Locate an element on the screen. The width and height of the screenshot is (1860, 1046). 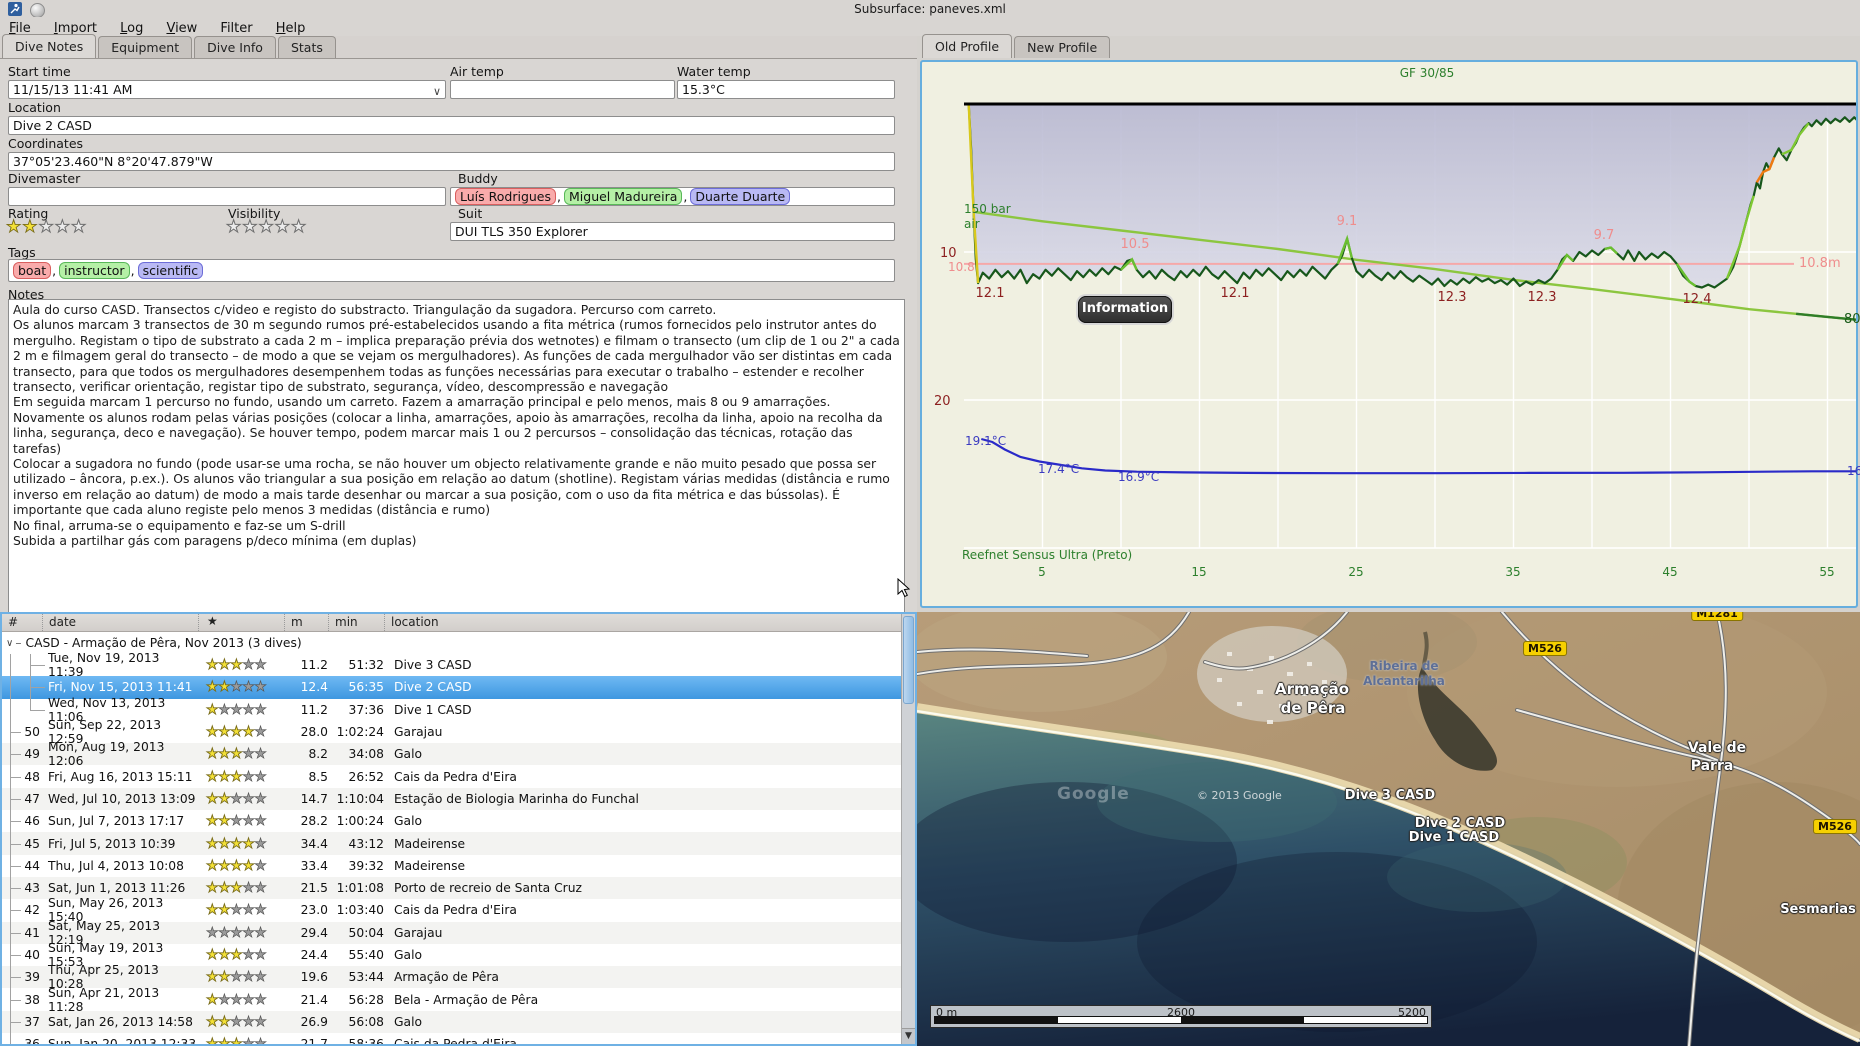
tab-equipment: Equipment is located at coordinates (145, 47).